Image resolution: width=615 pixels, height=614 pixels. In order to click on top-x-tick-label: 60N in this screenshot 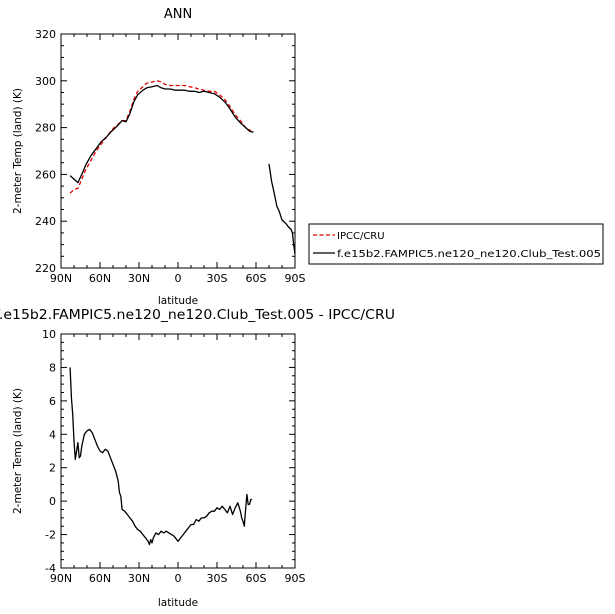, I will do `click(100, 278)`.